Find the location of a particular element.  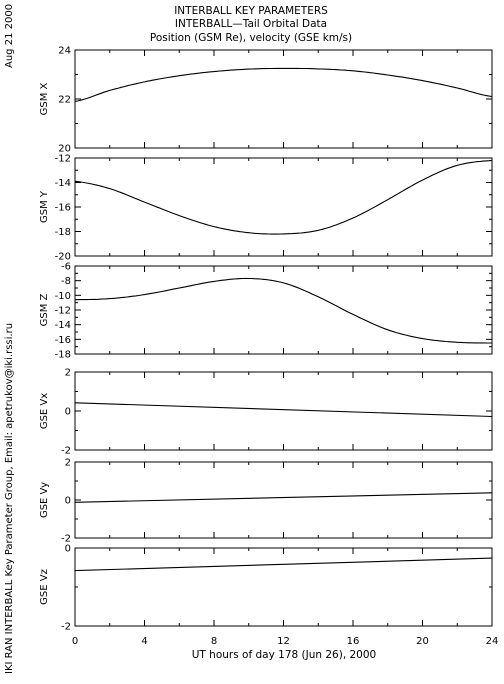

panel-2: -20 -18 -16 -14 -12 GSM Y is located at coordinates (266, 208).